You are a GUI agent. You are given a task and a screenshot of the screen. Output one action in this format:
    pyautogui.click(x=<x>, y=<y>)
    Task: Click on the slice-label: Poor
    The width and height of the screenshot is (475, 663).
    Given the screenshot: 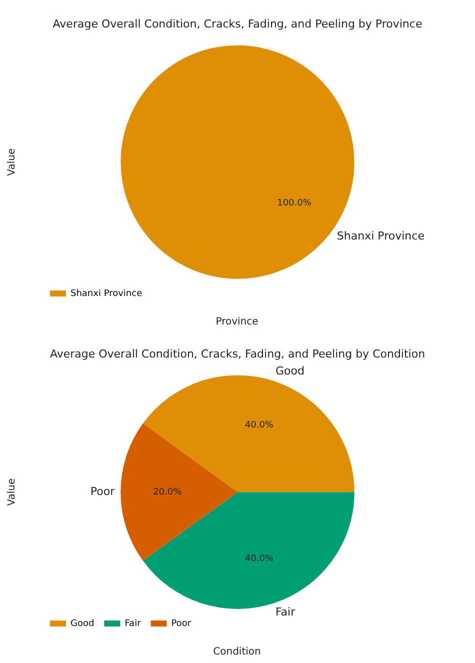 What is the action you would take?
    pyautogui.click(x=103, y=491)
    